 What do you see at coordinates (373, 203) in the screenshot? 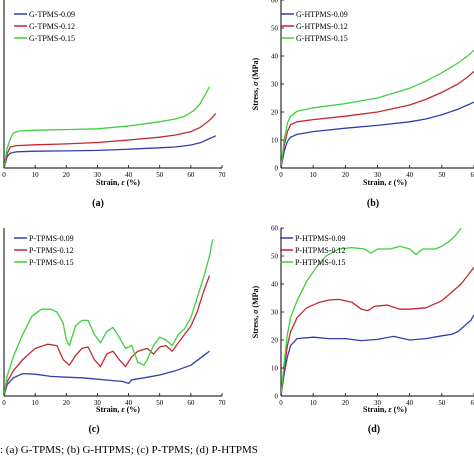
I see `panel-b-label: (b)` at bounding box center [373, 203].